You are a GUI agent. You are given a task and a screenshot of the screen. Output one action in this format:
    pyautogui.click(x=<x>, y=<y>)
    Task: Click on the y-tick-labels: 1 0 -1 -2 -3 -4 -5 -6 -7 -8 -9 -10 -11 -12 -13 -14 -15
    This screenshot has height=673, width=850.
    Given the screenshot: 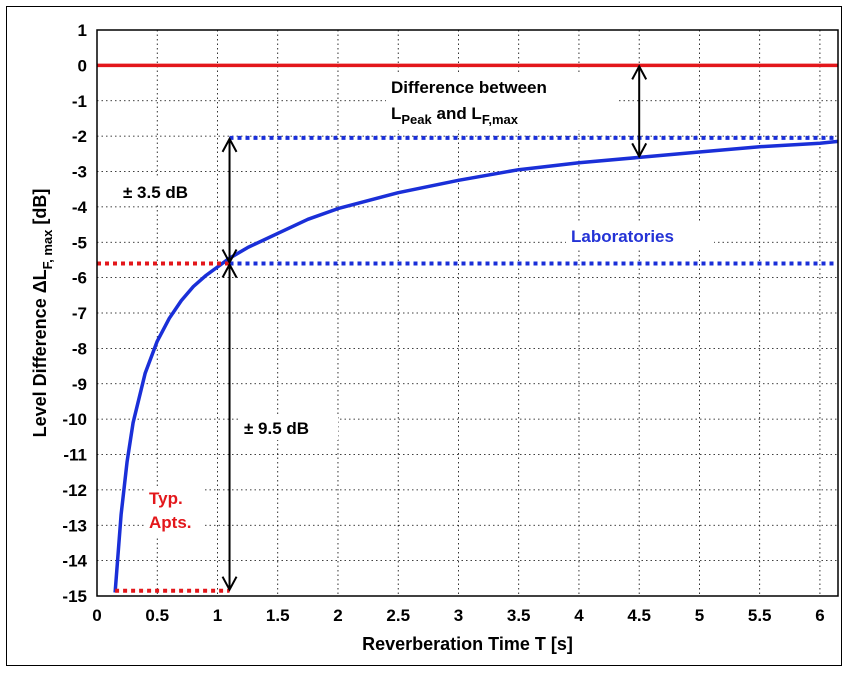 What is the action you would take?
    pyautogui.click(x=74, y=313)
    